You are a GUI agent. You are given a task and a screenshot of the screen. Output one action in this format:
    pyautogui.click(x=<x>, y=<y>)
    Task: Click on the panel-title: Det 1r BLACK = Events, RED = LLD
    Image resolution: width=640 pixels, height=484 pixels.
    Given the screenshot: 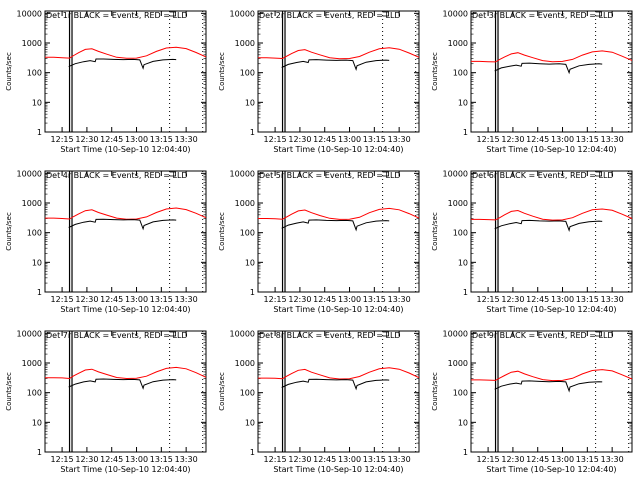 What is the action you would take?
    pyautogui.click(x=117, y=15)
    